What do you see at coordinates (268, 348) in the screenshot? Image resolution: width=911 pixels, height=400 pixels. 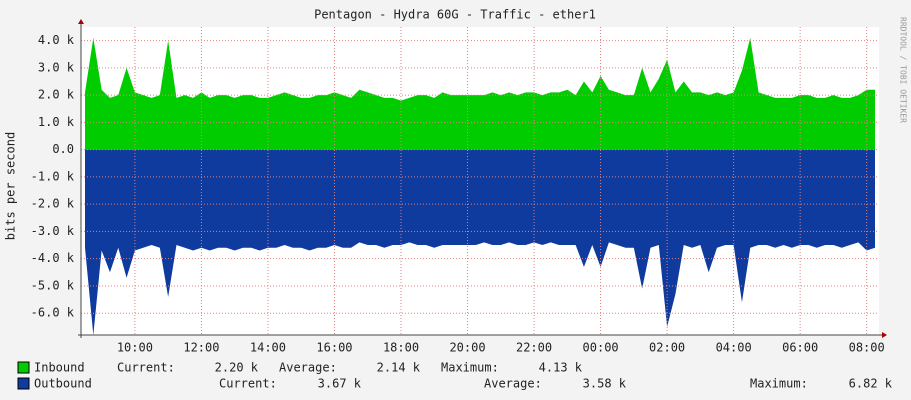 I see `x-tick-label: 14:00` at bounding box center [268, 348].